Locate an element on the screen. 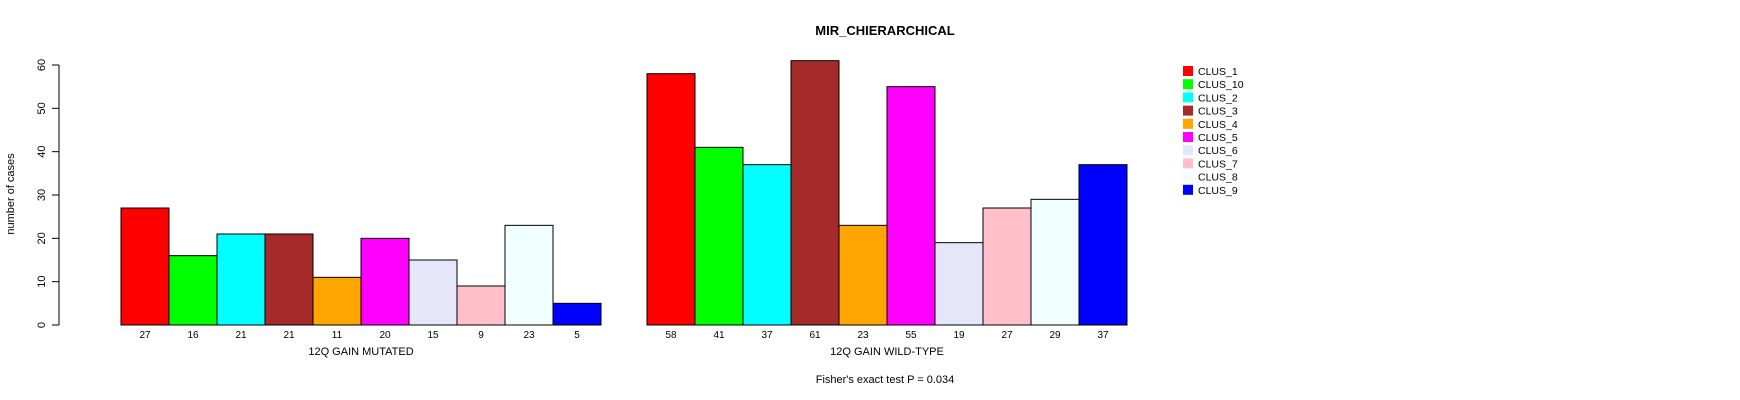 The image size is (1740, 400). bar-group: 27 16 21 21 11 20 15 9 23 5 12Q GAIN MUTATED is located at coordinates (361, 282).